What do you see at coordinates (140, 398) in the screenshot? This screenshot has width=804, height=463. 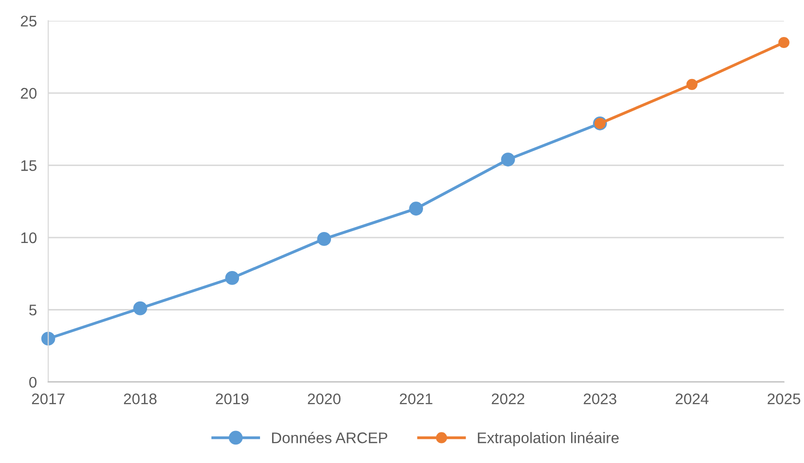 I see `x-tick-label: 2018` at bounding box center [140, 398].